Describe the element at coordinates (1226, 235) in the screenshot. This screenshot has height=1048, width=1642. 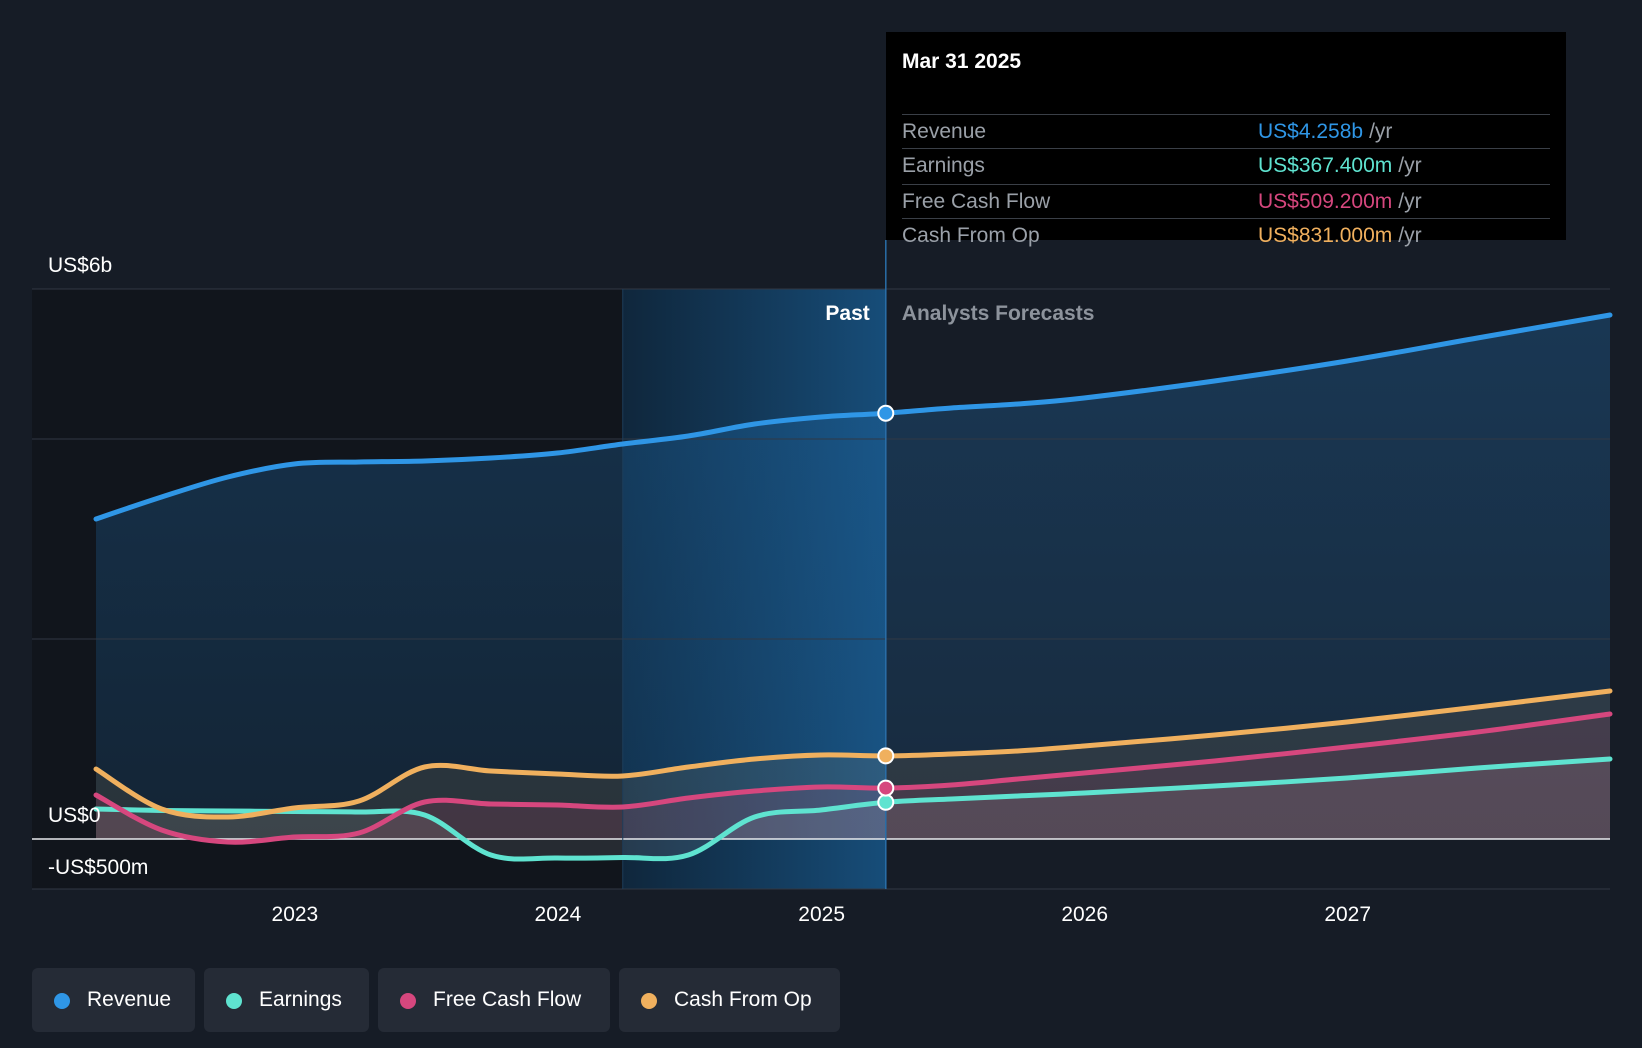
I see `tooltip-row-cash-from-op: Cash From Op US$831.000m/yr` at that location.